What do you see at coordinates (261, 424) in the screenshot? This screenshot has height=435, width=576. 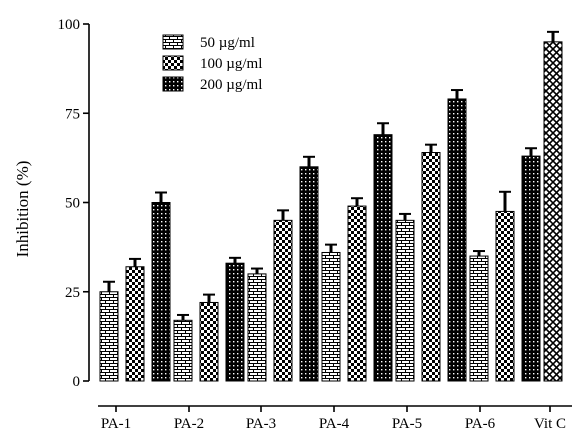 I see `x-tick-label: PA-3` at bounding box center [261, 424].